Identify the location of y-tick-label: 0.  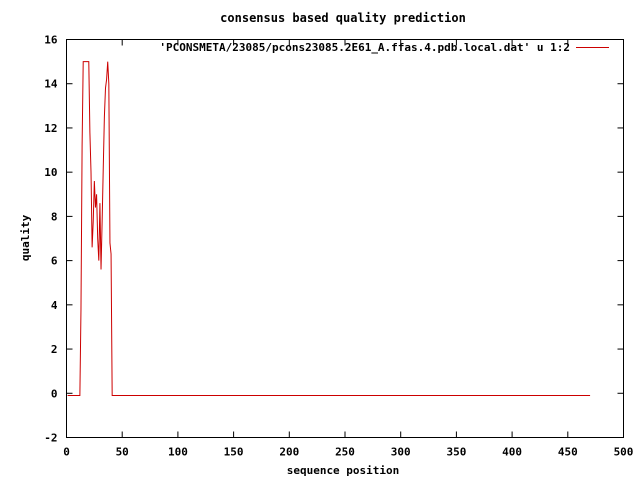
(54, 393).